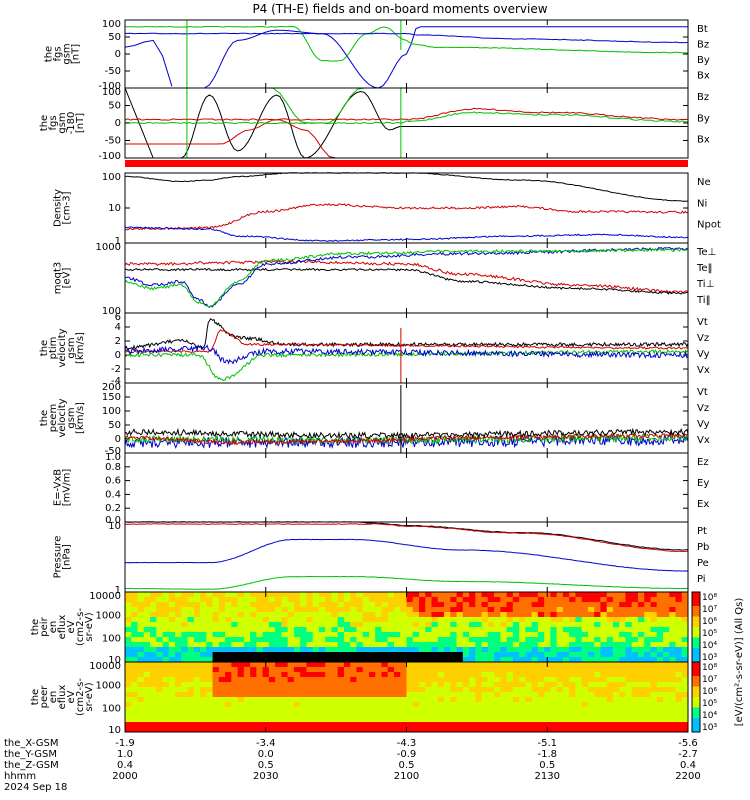  What do you see at coordinates (62, 347) in the screenshot?
I see `panel-ylabel: theptimvelocitygsm[km/s]` at bounding box center [62, 347].